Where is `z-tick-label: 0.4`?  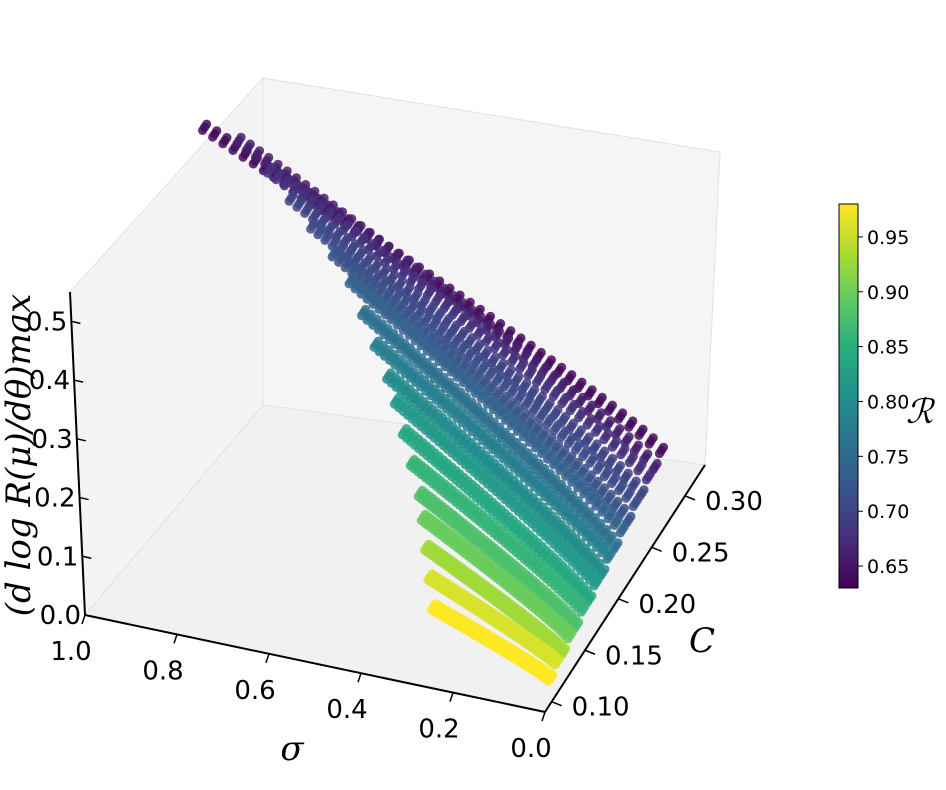
z-tick-label: 0.4 is located at coordinates (49, 381).